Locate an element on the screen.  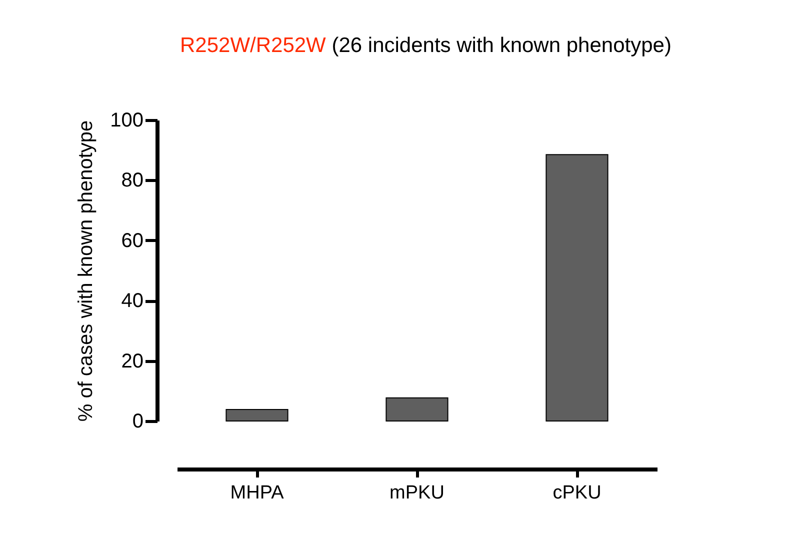
y-tick-label: 40 is located at coordinates (132, 301).